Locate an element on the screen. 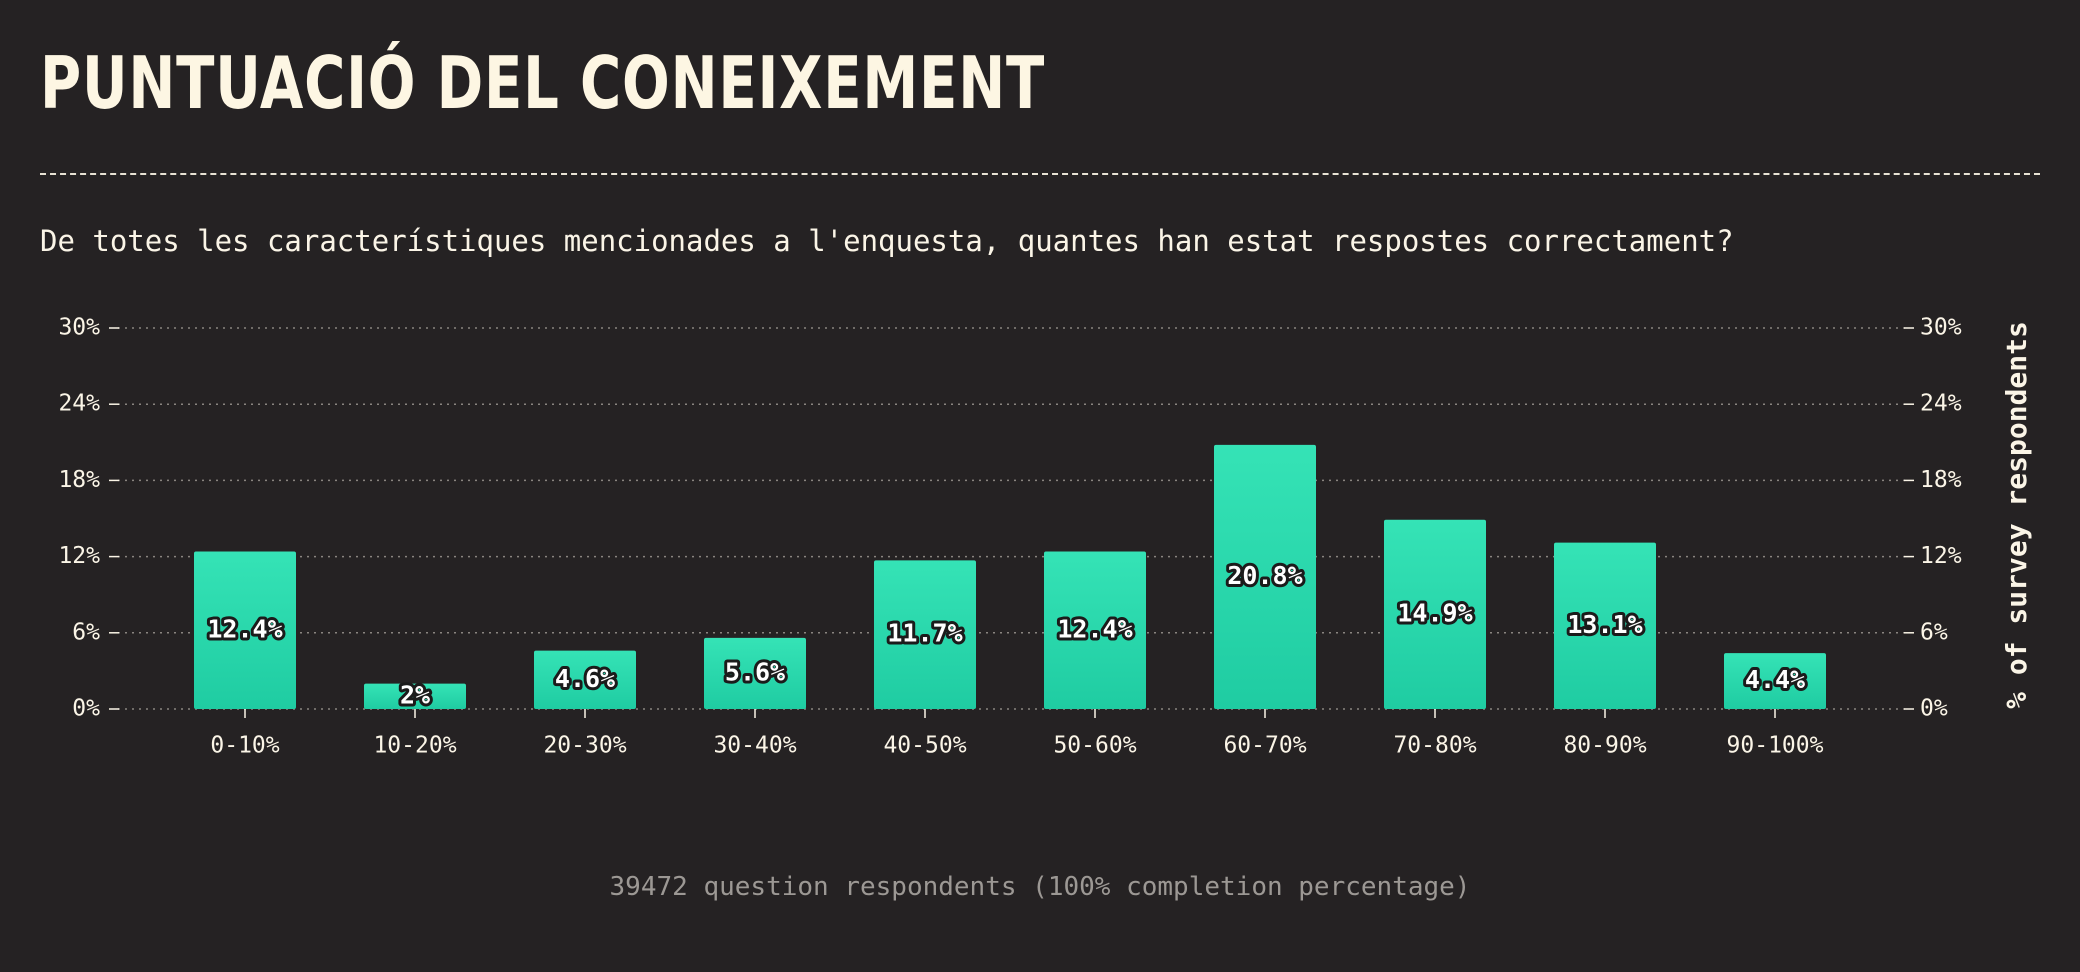 Image resolution: width=2080 pixels, height=972 pixels. x-tick-label: 10-20% is located at coordinates (414, 746).